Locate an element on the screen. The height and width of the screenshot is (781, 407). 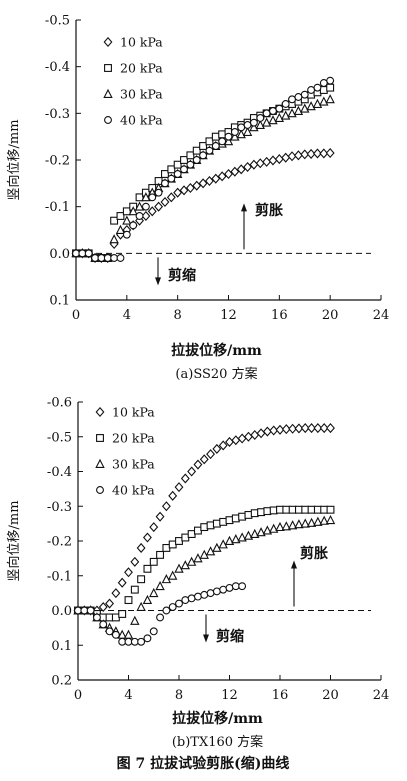
y-tick-label: -0.5 is located at coordinates (57, 21).